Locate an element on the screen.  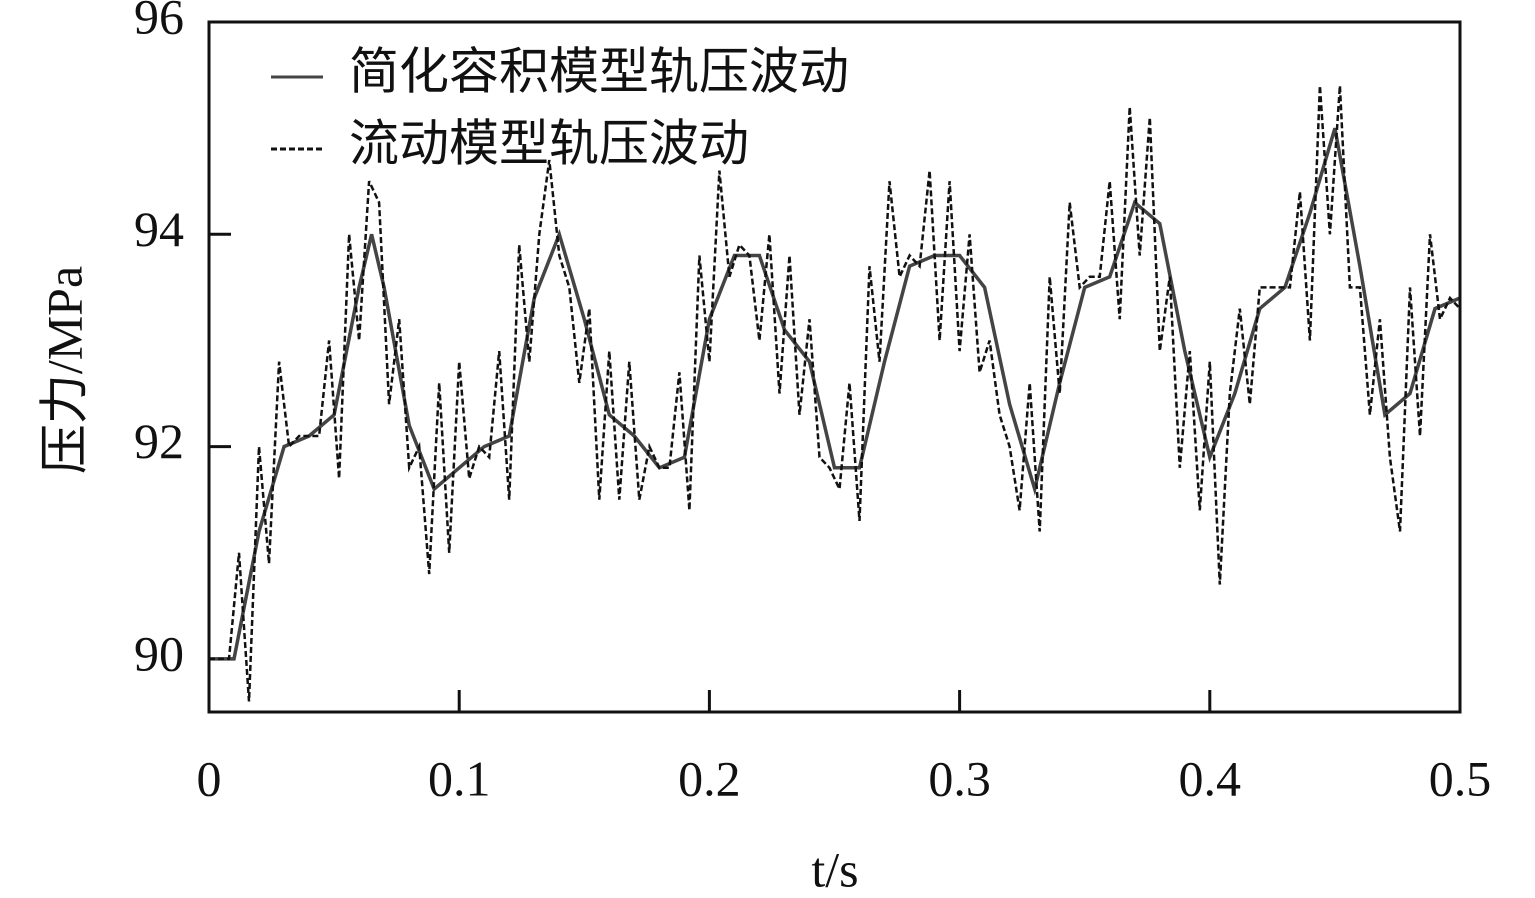
x-tick-label: 0 is located at coordinates (209, 778).